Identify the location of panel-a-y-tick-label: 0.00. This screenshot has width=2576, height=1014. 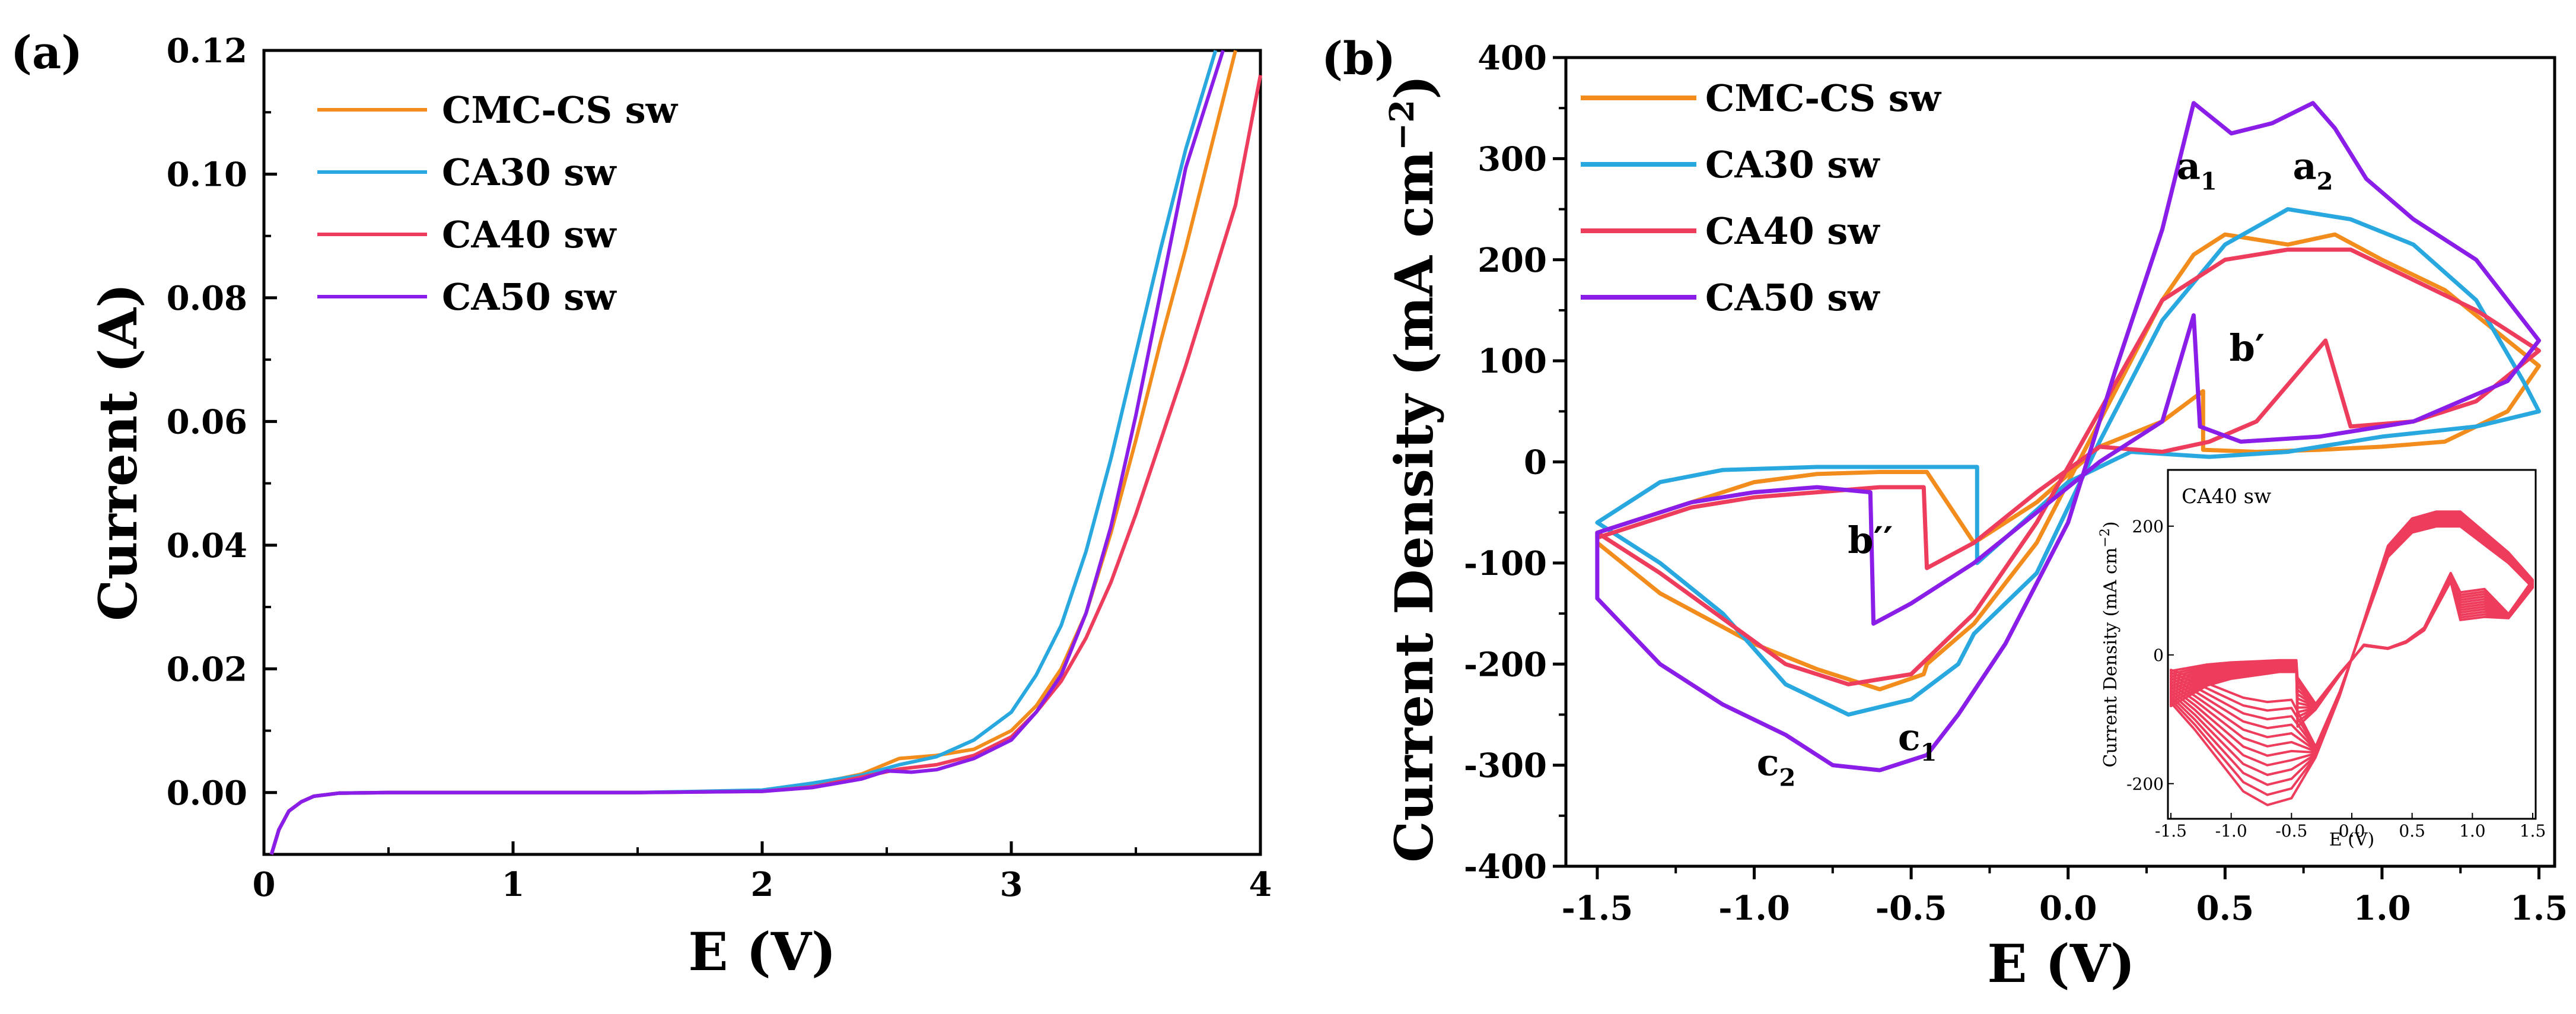
(207, 794).